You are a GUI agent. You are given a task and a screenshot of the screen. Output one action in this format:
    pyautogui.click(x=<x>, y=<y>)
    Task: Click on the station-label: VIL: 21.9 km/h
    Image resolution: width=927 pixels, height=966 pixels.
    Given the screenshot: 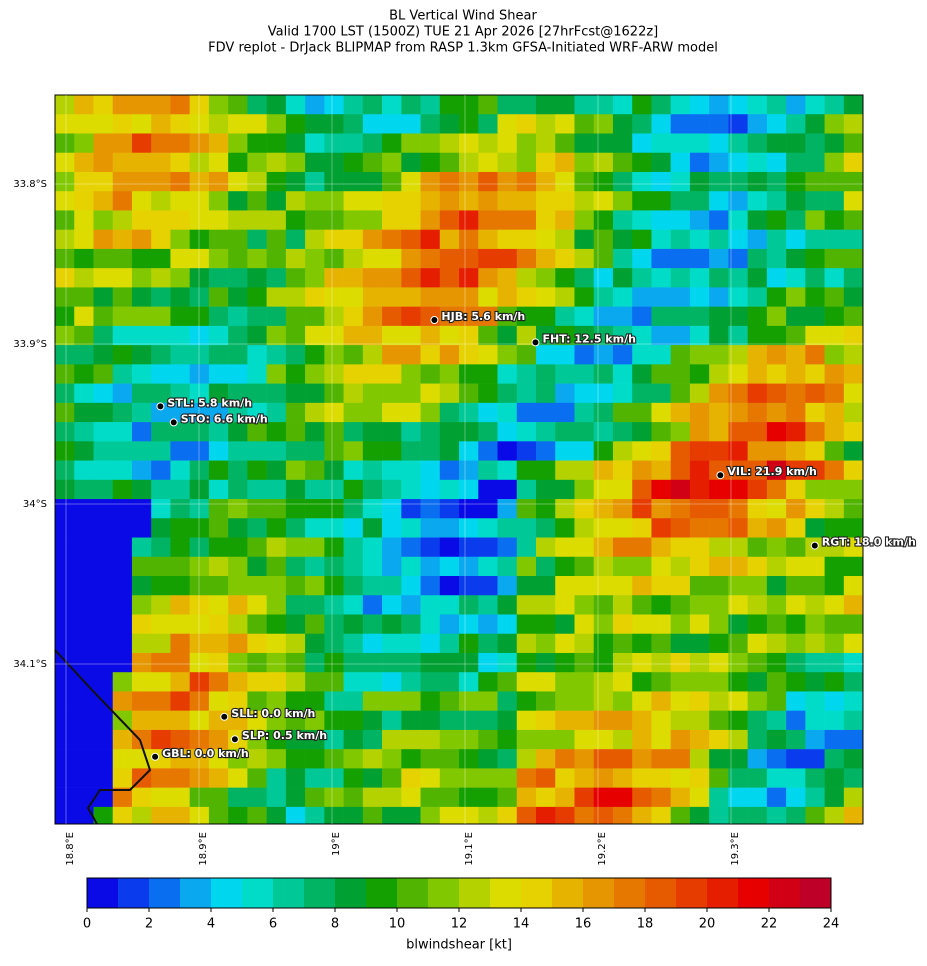 What is the action you would take?
    pyautogui.click(x=771, y=471)
    